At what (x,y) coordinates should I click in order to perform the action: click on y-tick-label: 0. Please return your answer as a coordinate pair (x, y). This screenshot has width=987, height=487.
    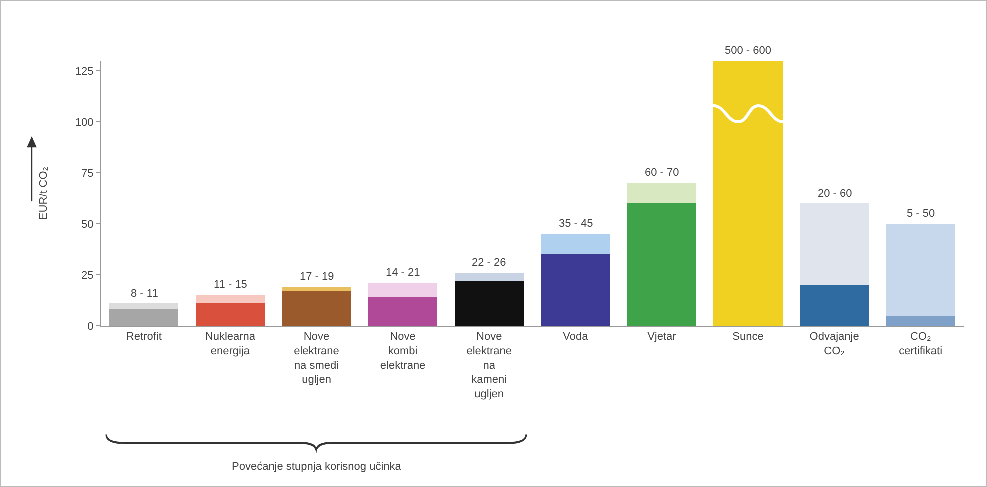
    Looking at the image, I should click on (91, 326).